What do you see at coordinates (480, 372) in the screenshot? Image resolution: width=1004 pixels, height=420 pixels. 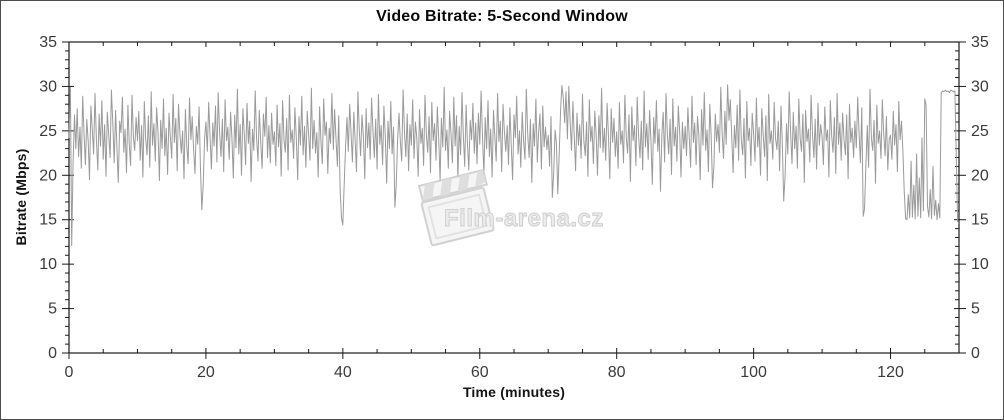 I see `svg-text: 60` at bounding box center [480, 372].